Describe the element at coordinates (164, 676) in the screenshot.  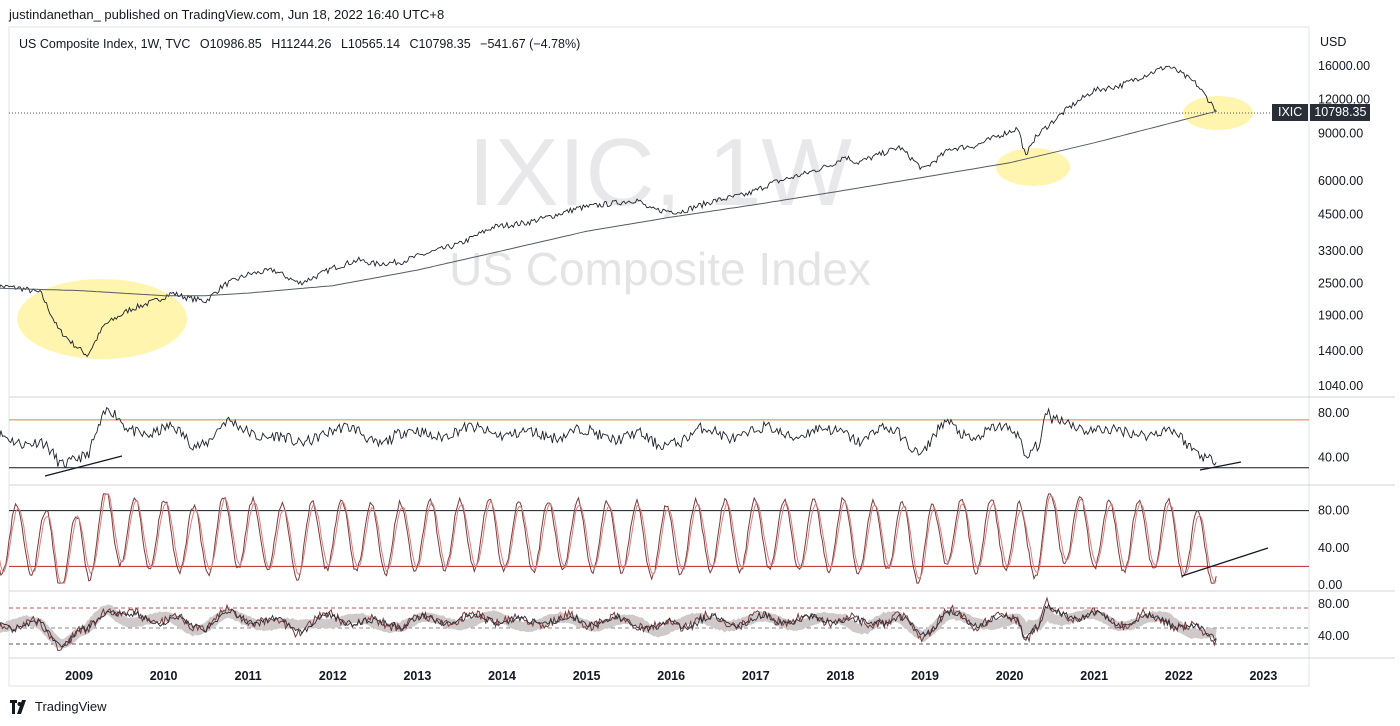
I see `x-tick-label: 2010` at that location.